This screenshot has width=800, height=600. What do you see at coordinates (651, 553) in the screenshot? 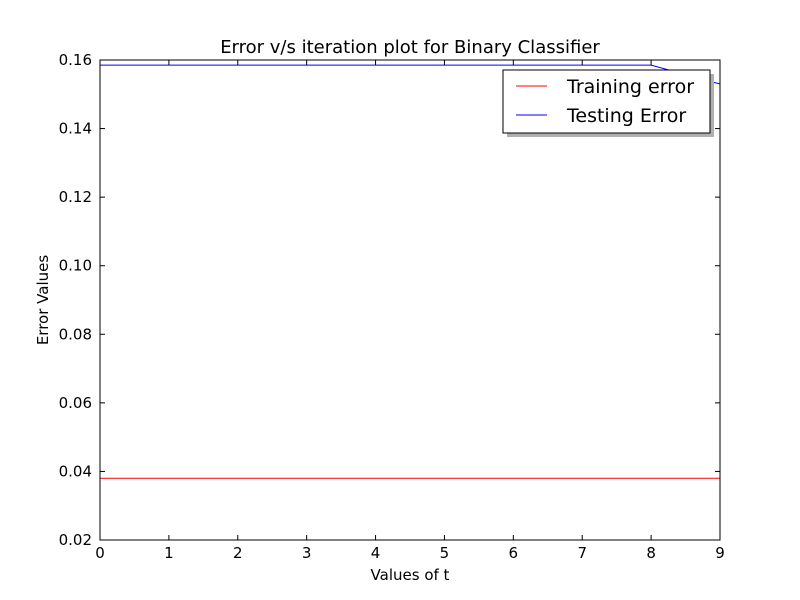
I see `x-tick-label: 8` at bounding box center [651, 553].